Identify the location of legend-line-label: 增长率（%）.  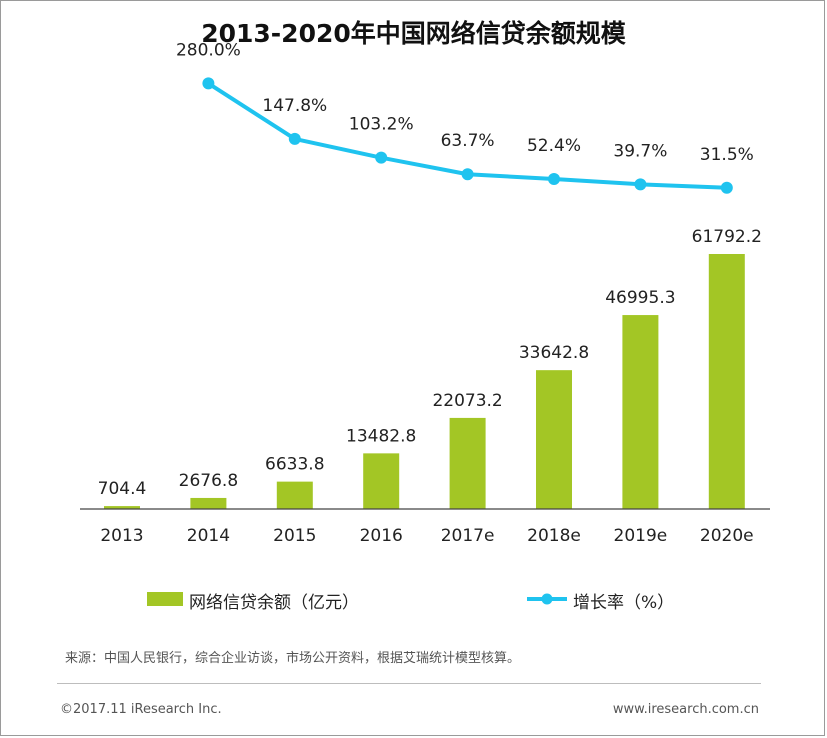
(624, 603).